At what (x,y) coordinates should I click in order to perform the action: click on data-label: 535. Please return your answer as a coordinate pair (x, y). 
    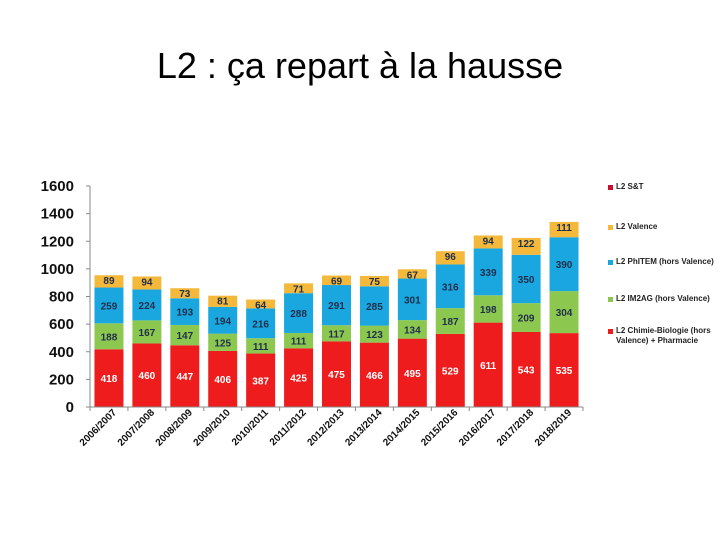
    Looking at the image, I should click on (564, 371).